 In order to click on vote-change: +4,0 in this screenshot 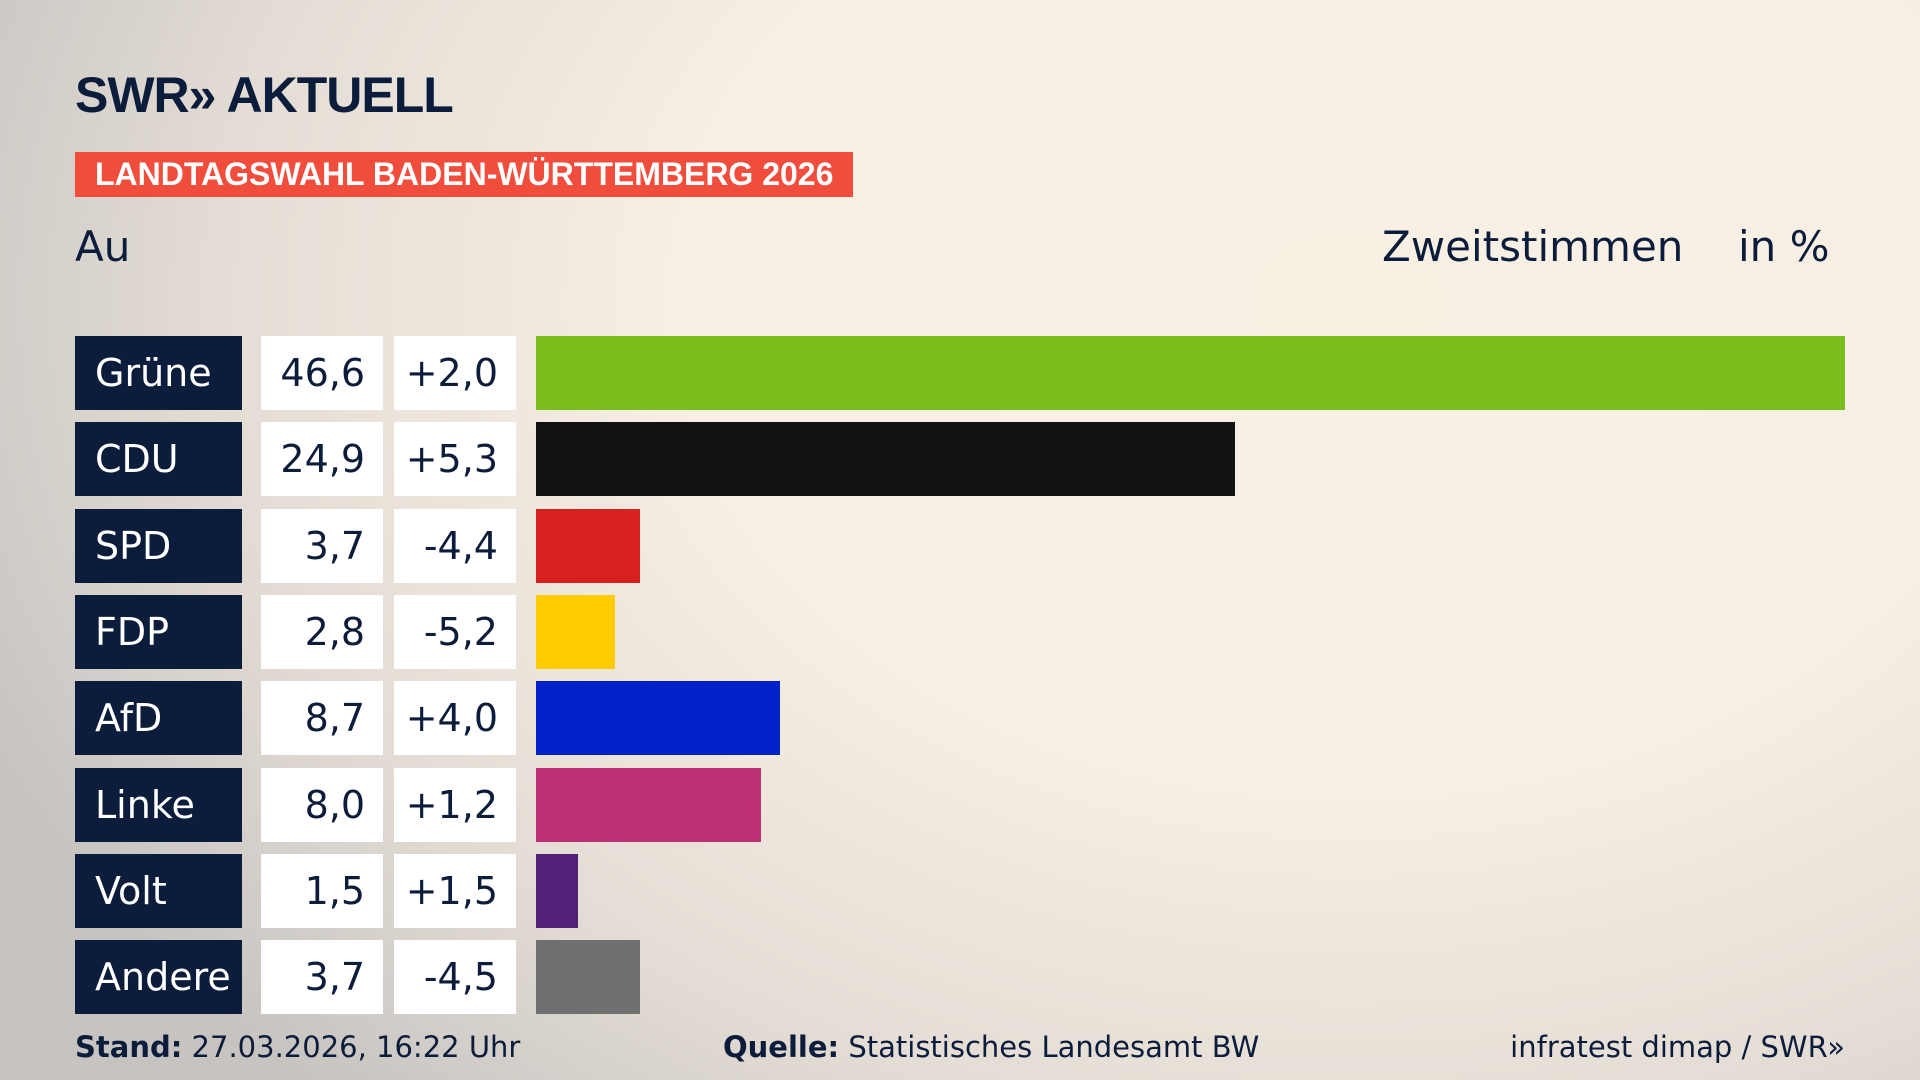, I will do `click(455, 718)`.